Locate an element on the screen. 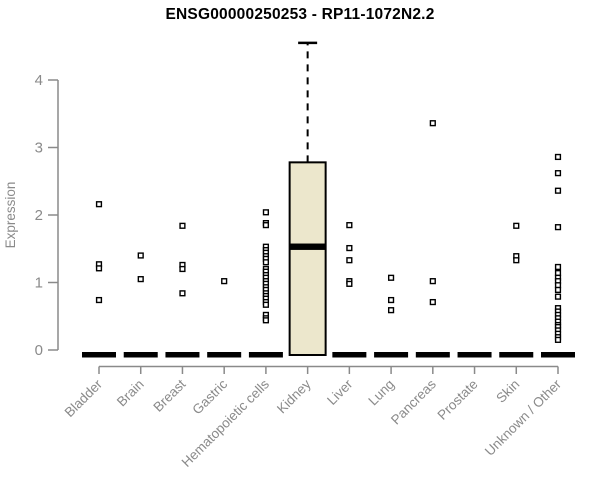 The height and width of the screenshot is (500, 600). x-tick-label-gastric: Gastric is located at coordinates (209, 396).